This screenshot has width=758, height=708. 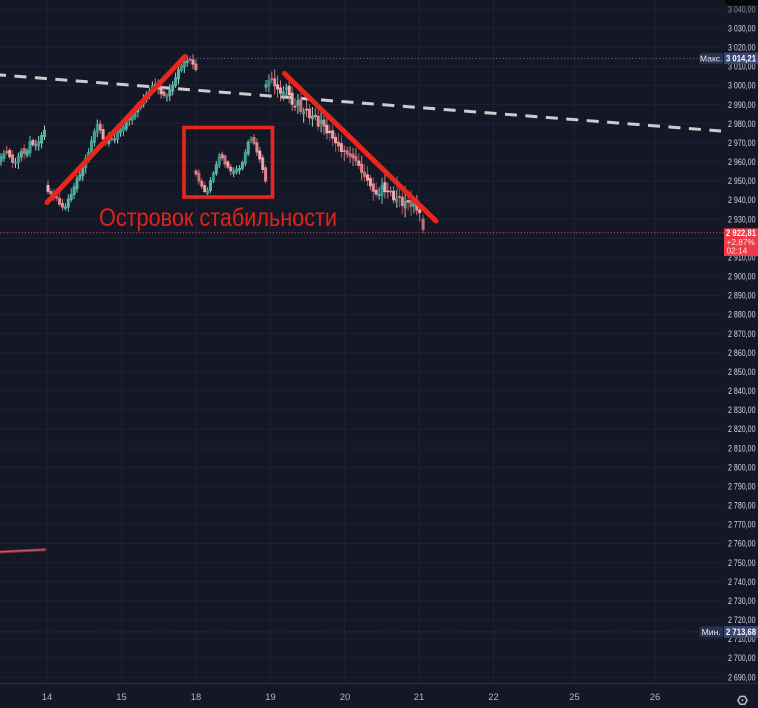 I want to click on svg-text: 2 760,00, so click(x=742, y=544).